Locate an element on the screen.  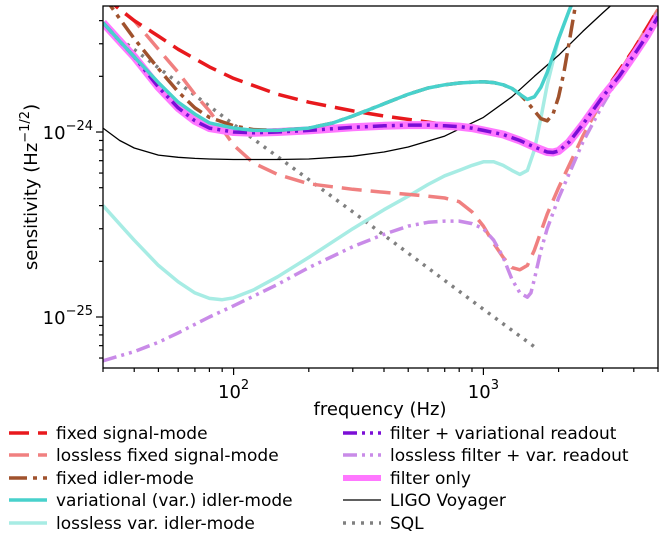
y-axis-label: sensitivity (Hz−1/2) is located at coordinates (30, 187).